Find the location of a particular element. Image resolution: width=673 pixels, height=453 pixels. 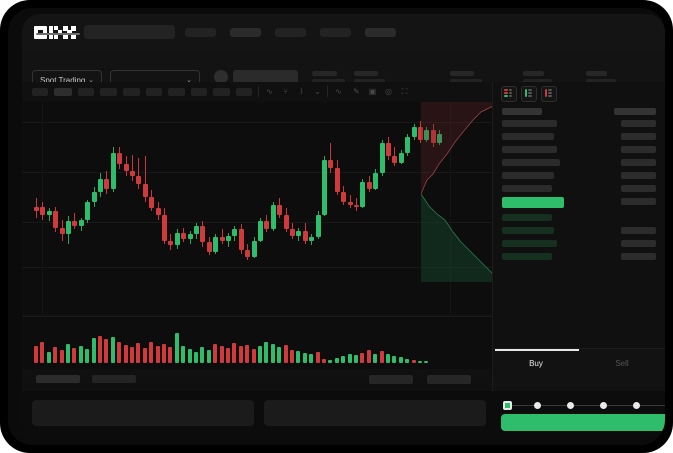

indicator-icon: ⌇ is located at coordinates (301, 91).